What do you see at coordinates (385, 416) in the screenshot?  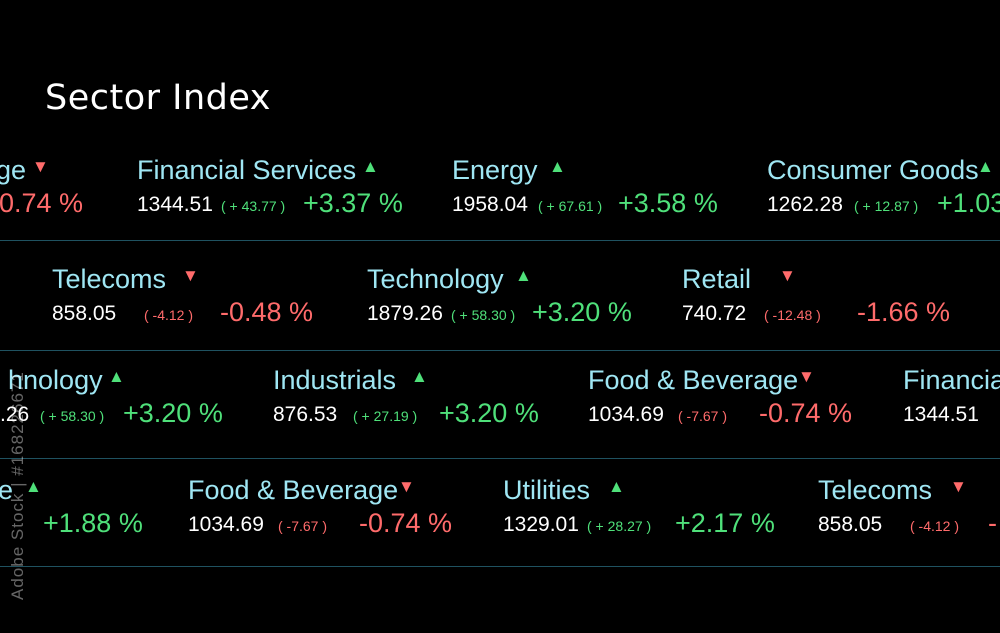 I see `ticker-change: ( + 27.19 )` at bounding box center [385, 416].